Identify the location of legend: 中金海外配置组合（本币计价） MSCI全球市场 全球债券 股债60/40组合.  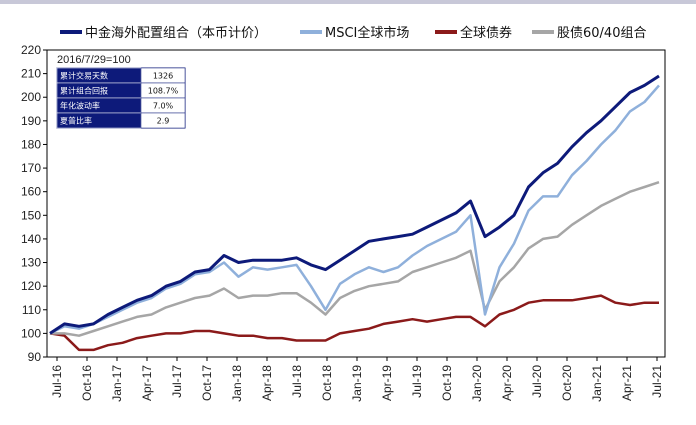
(353, 33).